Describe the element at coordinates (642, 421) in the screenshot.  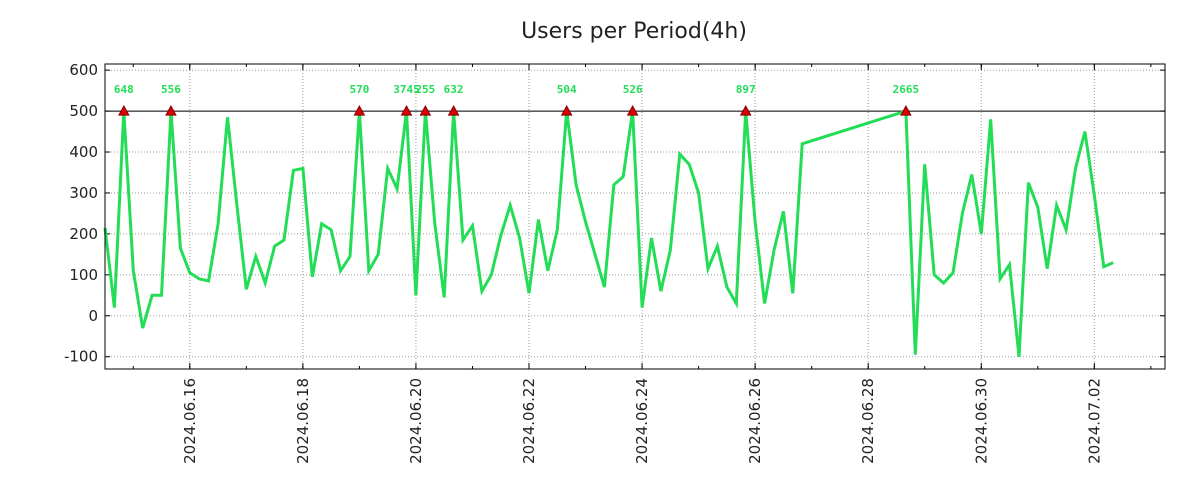
I see `x-tick-label: 2024.06.24` at that location.